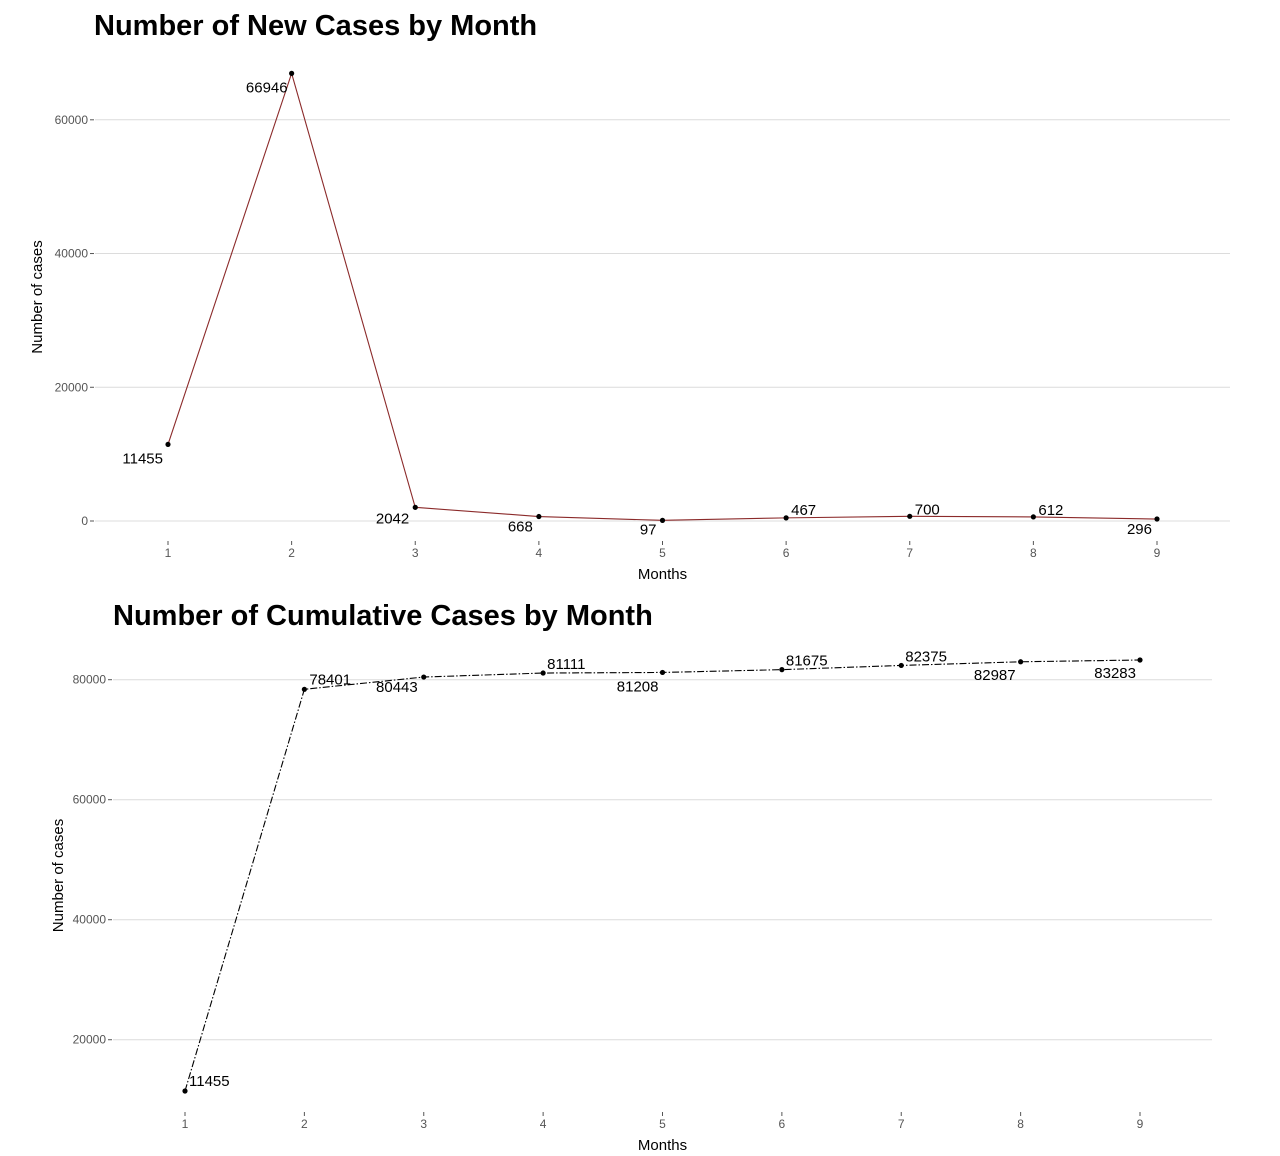 The image size is (1280, 1156). Describe the element at coordinates (316, 26) in the screenshot. I see `chart-title-new-cases: Number of New Cases by Month` at that location.